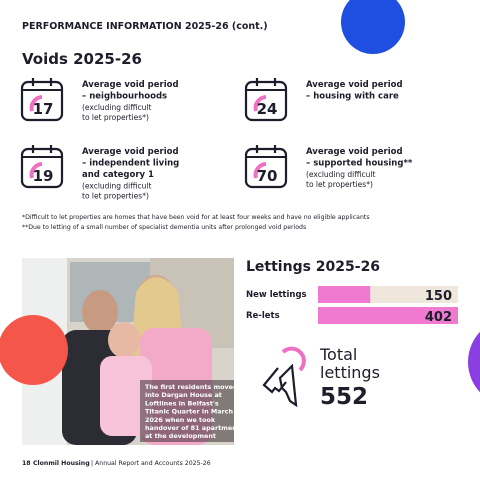  Describe the element at coordinates (130, 164) in the screenshot. I see `void-label: – independent living` at that location.